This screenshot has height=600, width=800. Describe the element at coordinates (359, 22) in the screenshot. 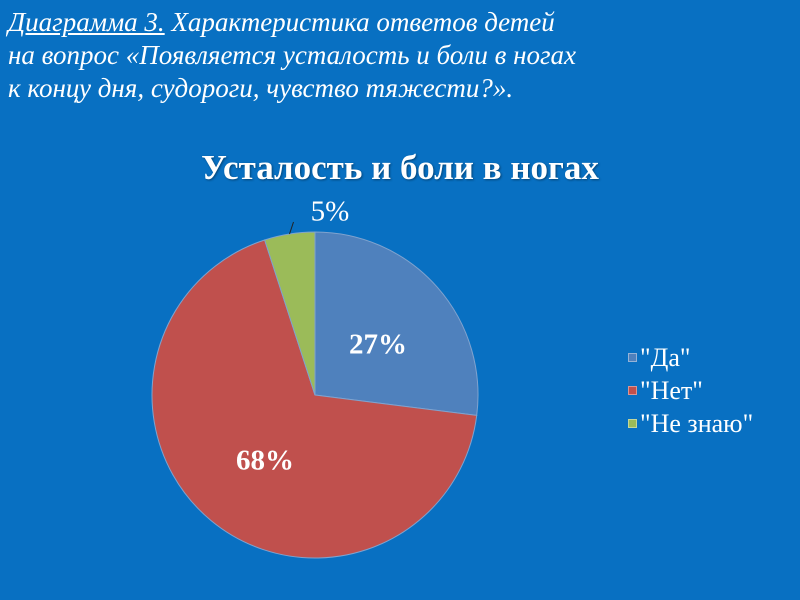

I see `heading-line-1: Характеристика ответов детей` at that location.